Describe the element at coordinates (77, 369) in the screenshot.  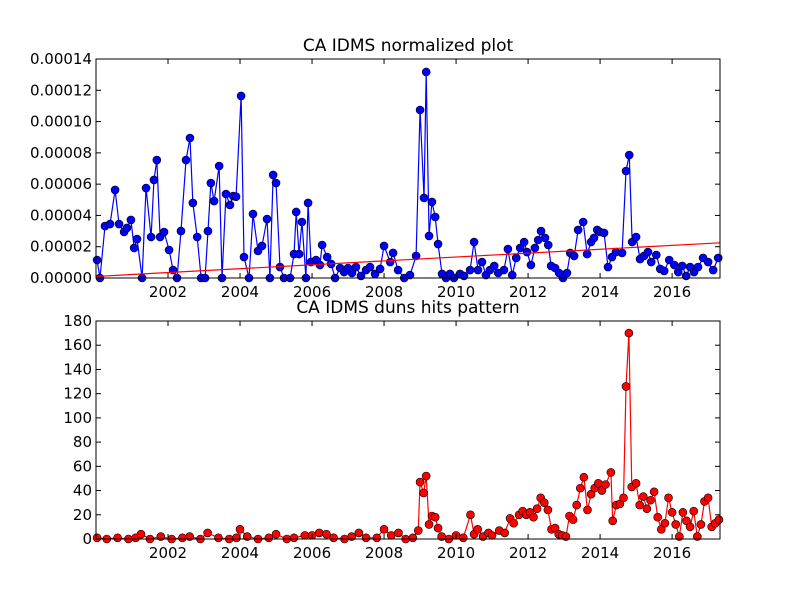
I see `y-tick-label: 140` at that location.